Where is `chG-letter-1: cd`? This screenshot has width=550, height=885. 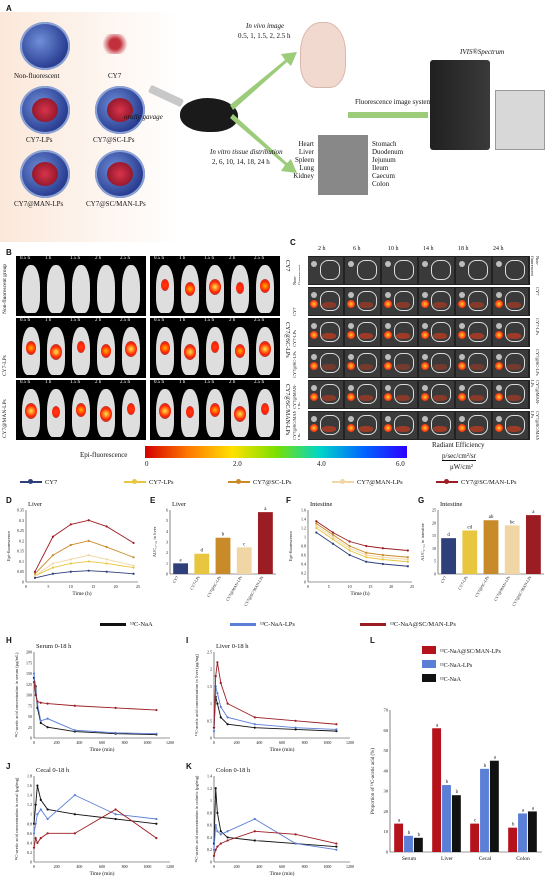 chG-letter-1: cd is located at coordinates (469, 527).